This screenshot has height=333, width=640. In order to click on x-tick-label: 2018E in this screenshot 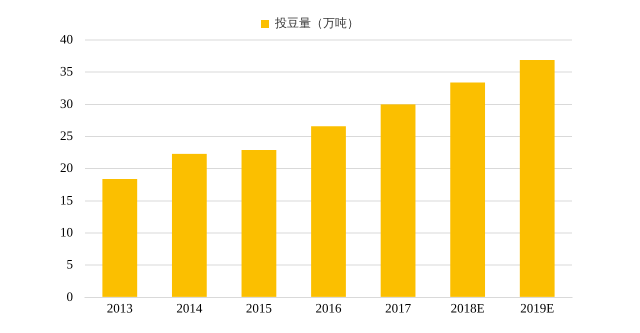, I will do `click(467, 308)`.